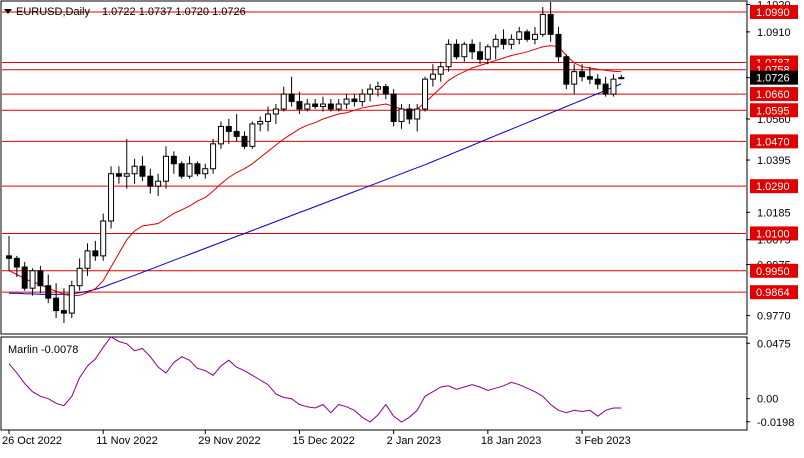 The image size is (804, 458). I want to click on oscillator-tick-label: -0.0198, so click(775, 423).